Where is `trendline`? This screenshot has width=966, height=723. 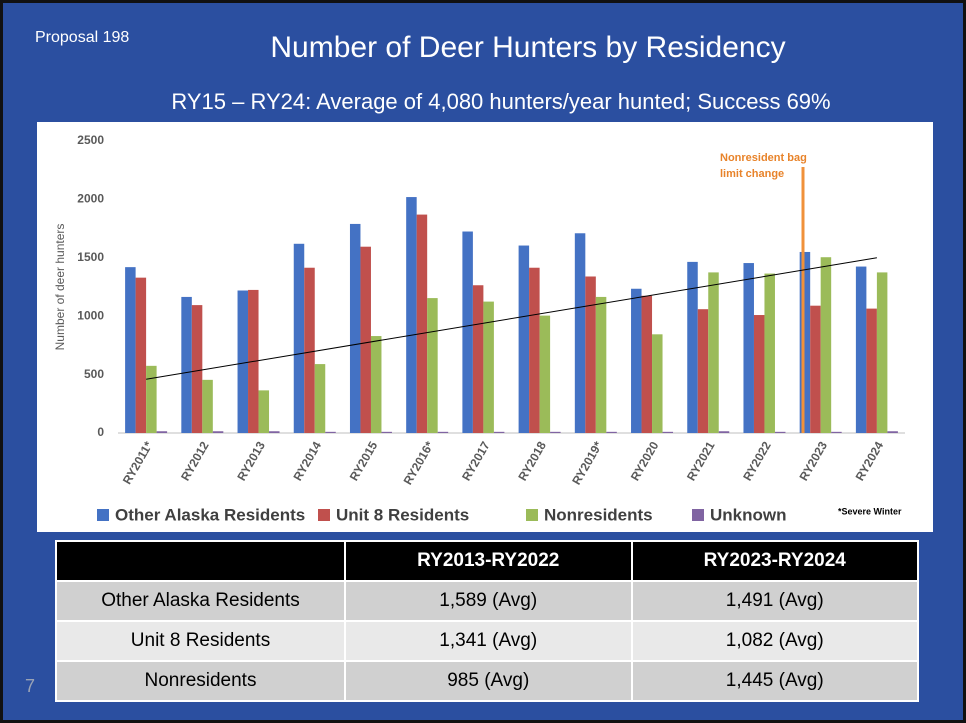
trendline is located at coordinates (511, 318).